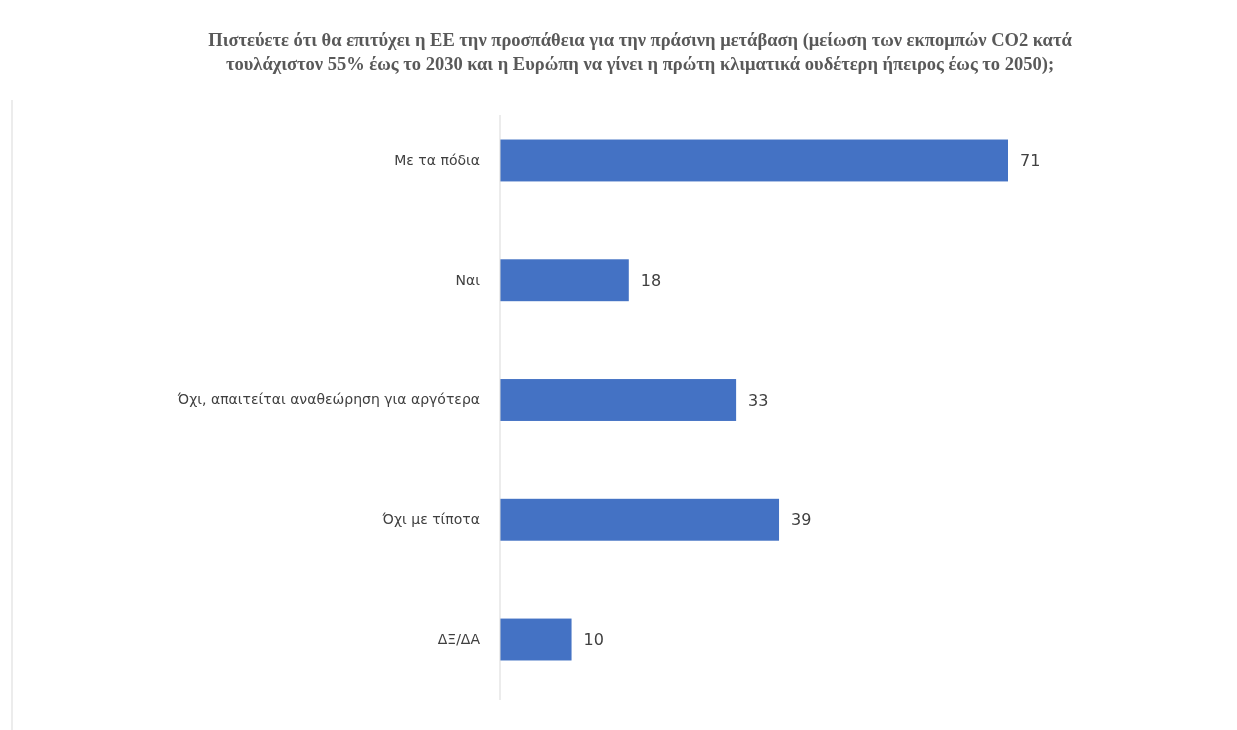  Describe the element at coordinates (640, 52) in the screenshot. I see `chart-title: Πιστεύετε ότι θα επιτύχει η ΕΕ την προσπάθεια για την πράσινη μετάβαση (μείωση των εκπομπών CO2 κατά τουλάχιστον 55% έως το 2030 και η Ευρώπη να γίνει η πρώτη κλιματικά ουδέτερη ήπειρος έως το 2050);` at that location.